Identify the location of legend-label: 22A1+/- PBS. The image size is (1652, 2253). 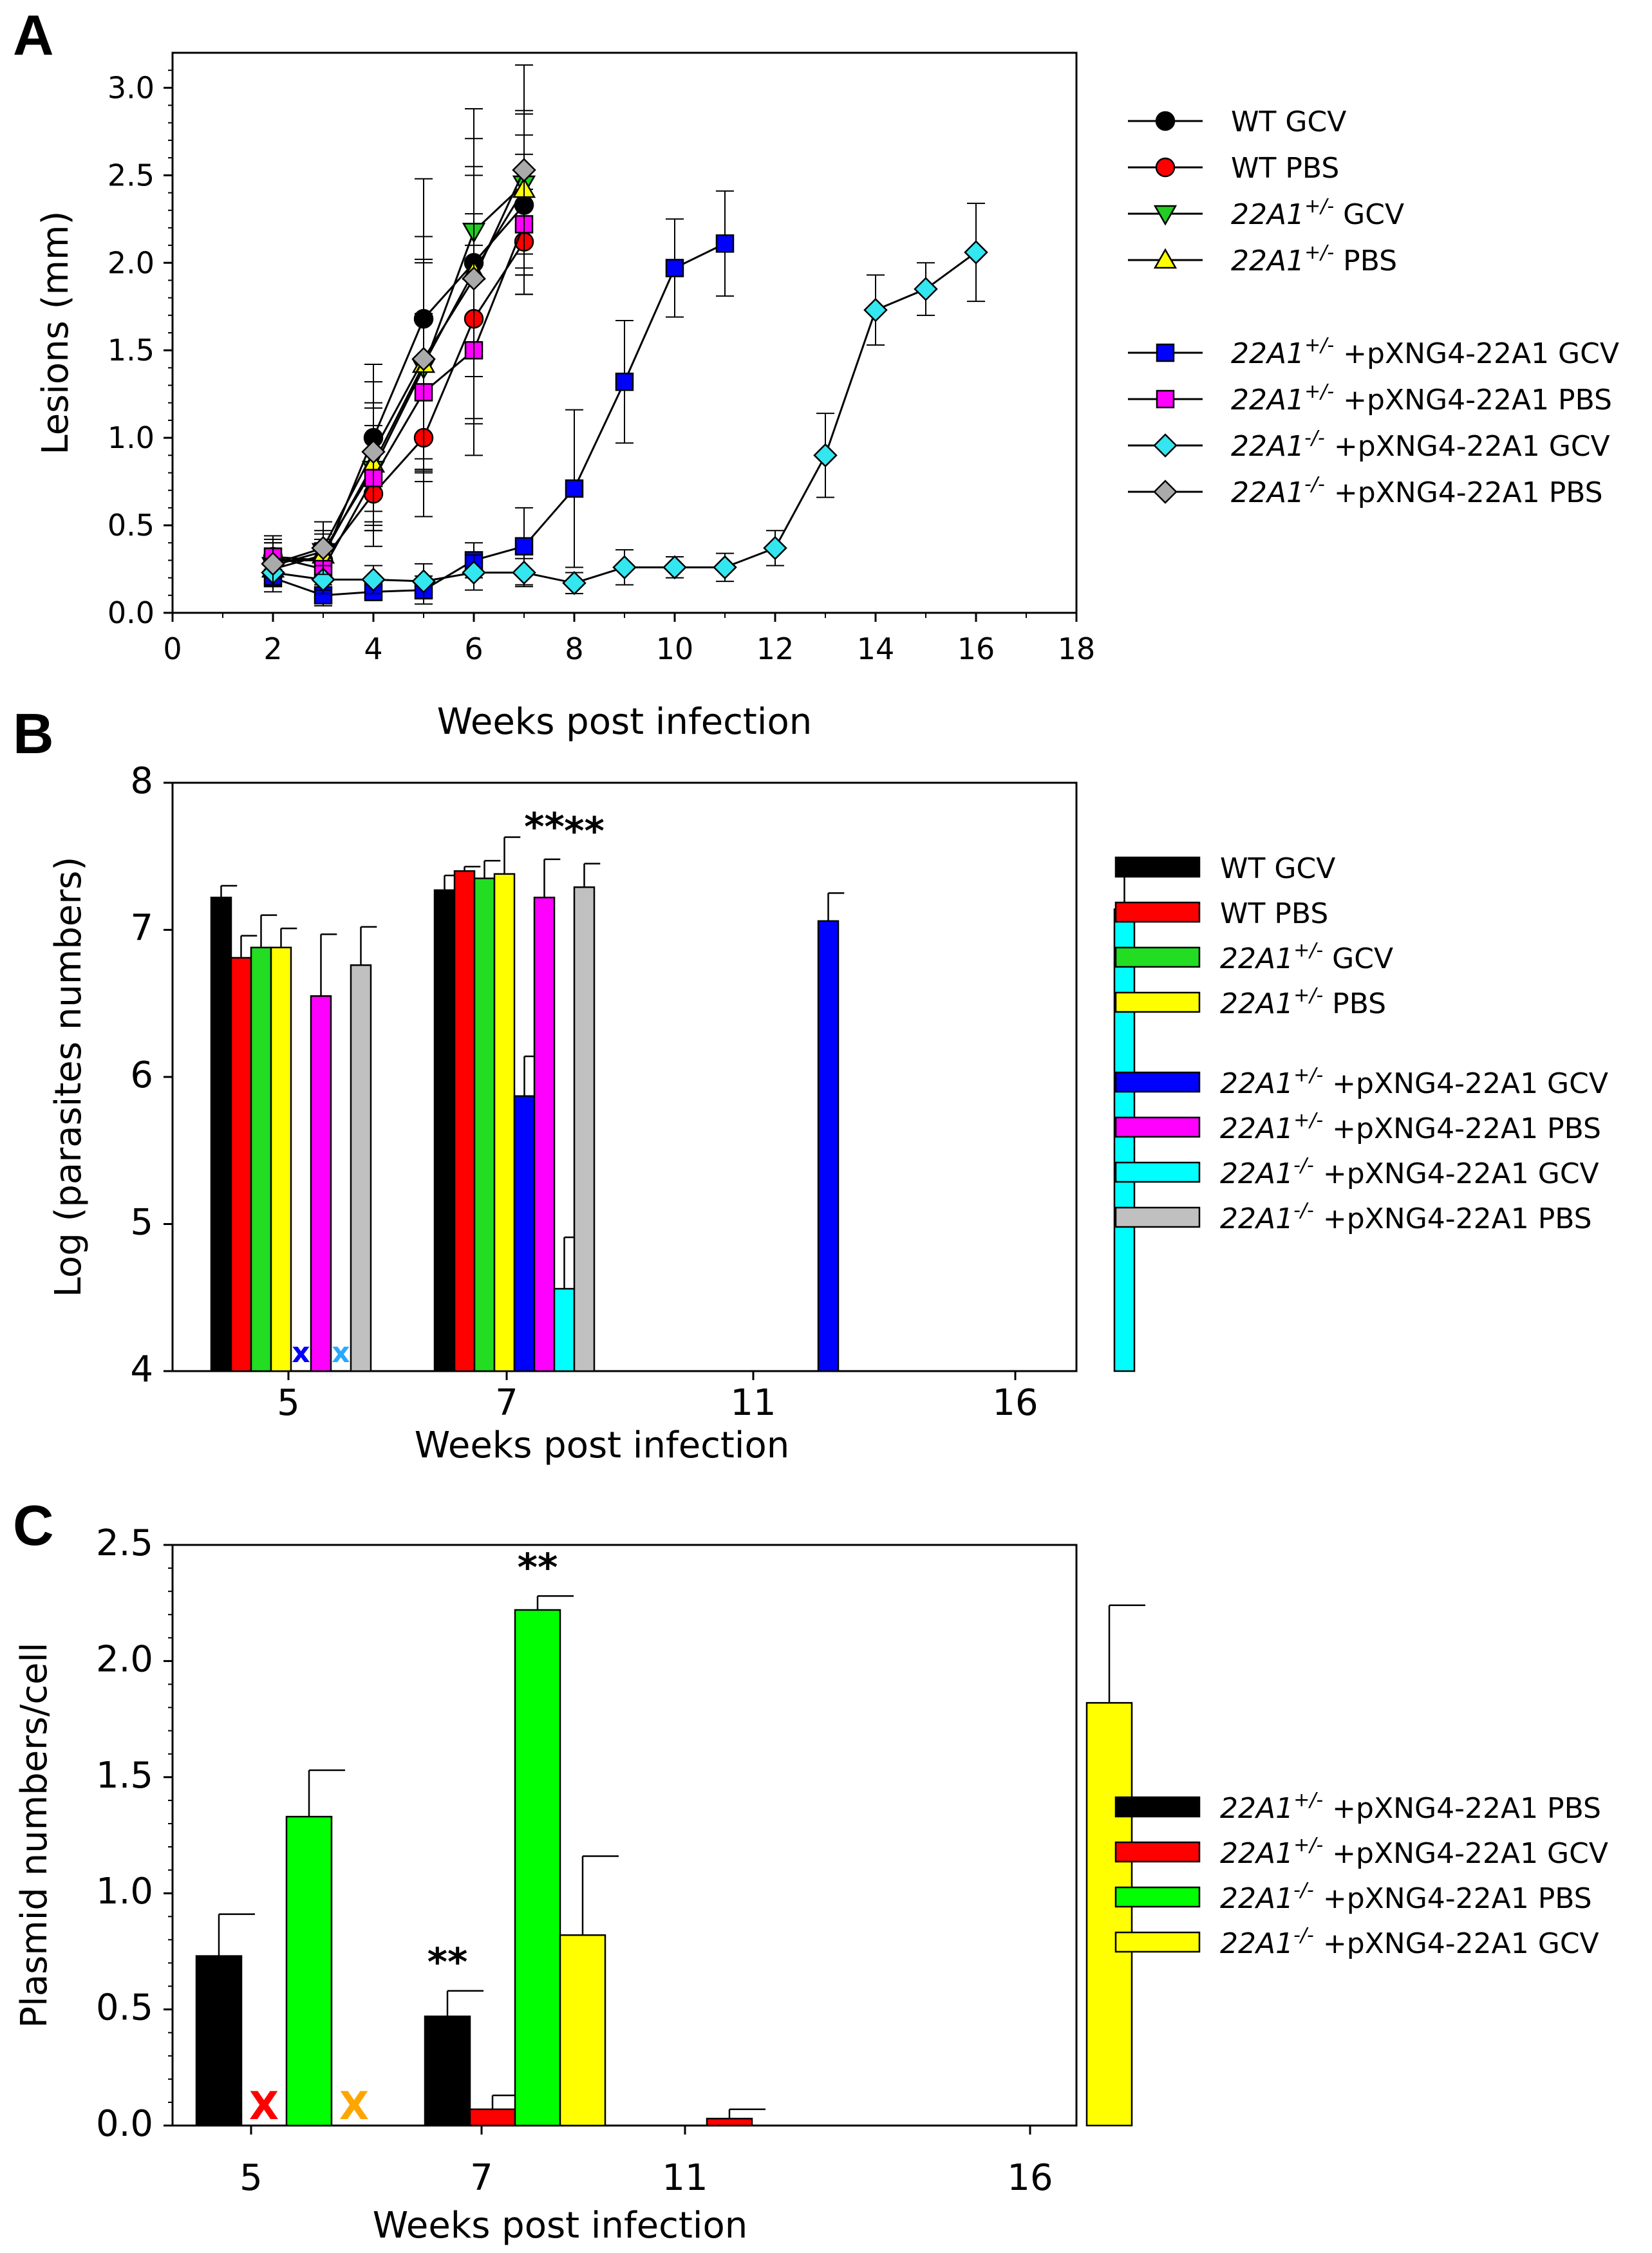
(1303, 1002).